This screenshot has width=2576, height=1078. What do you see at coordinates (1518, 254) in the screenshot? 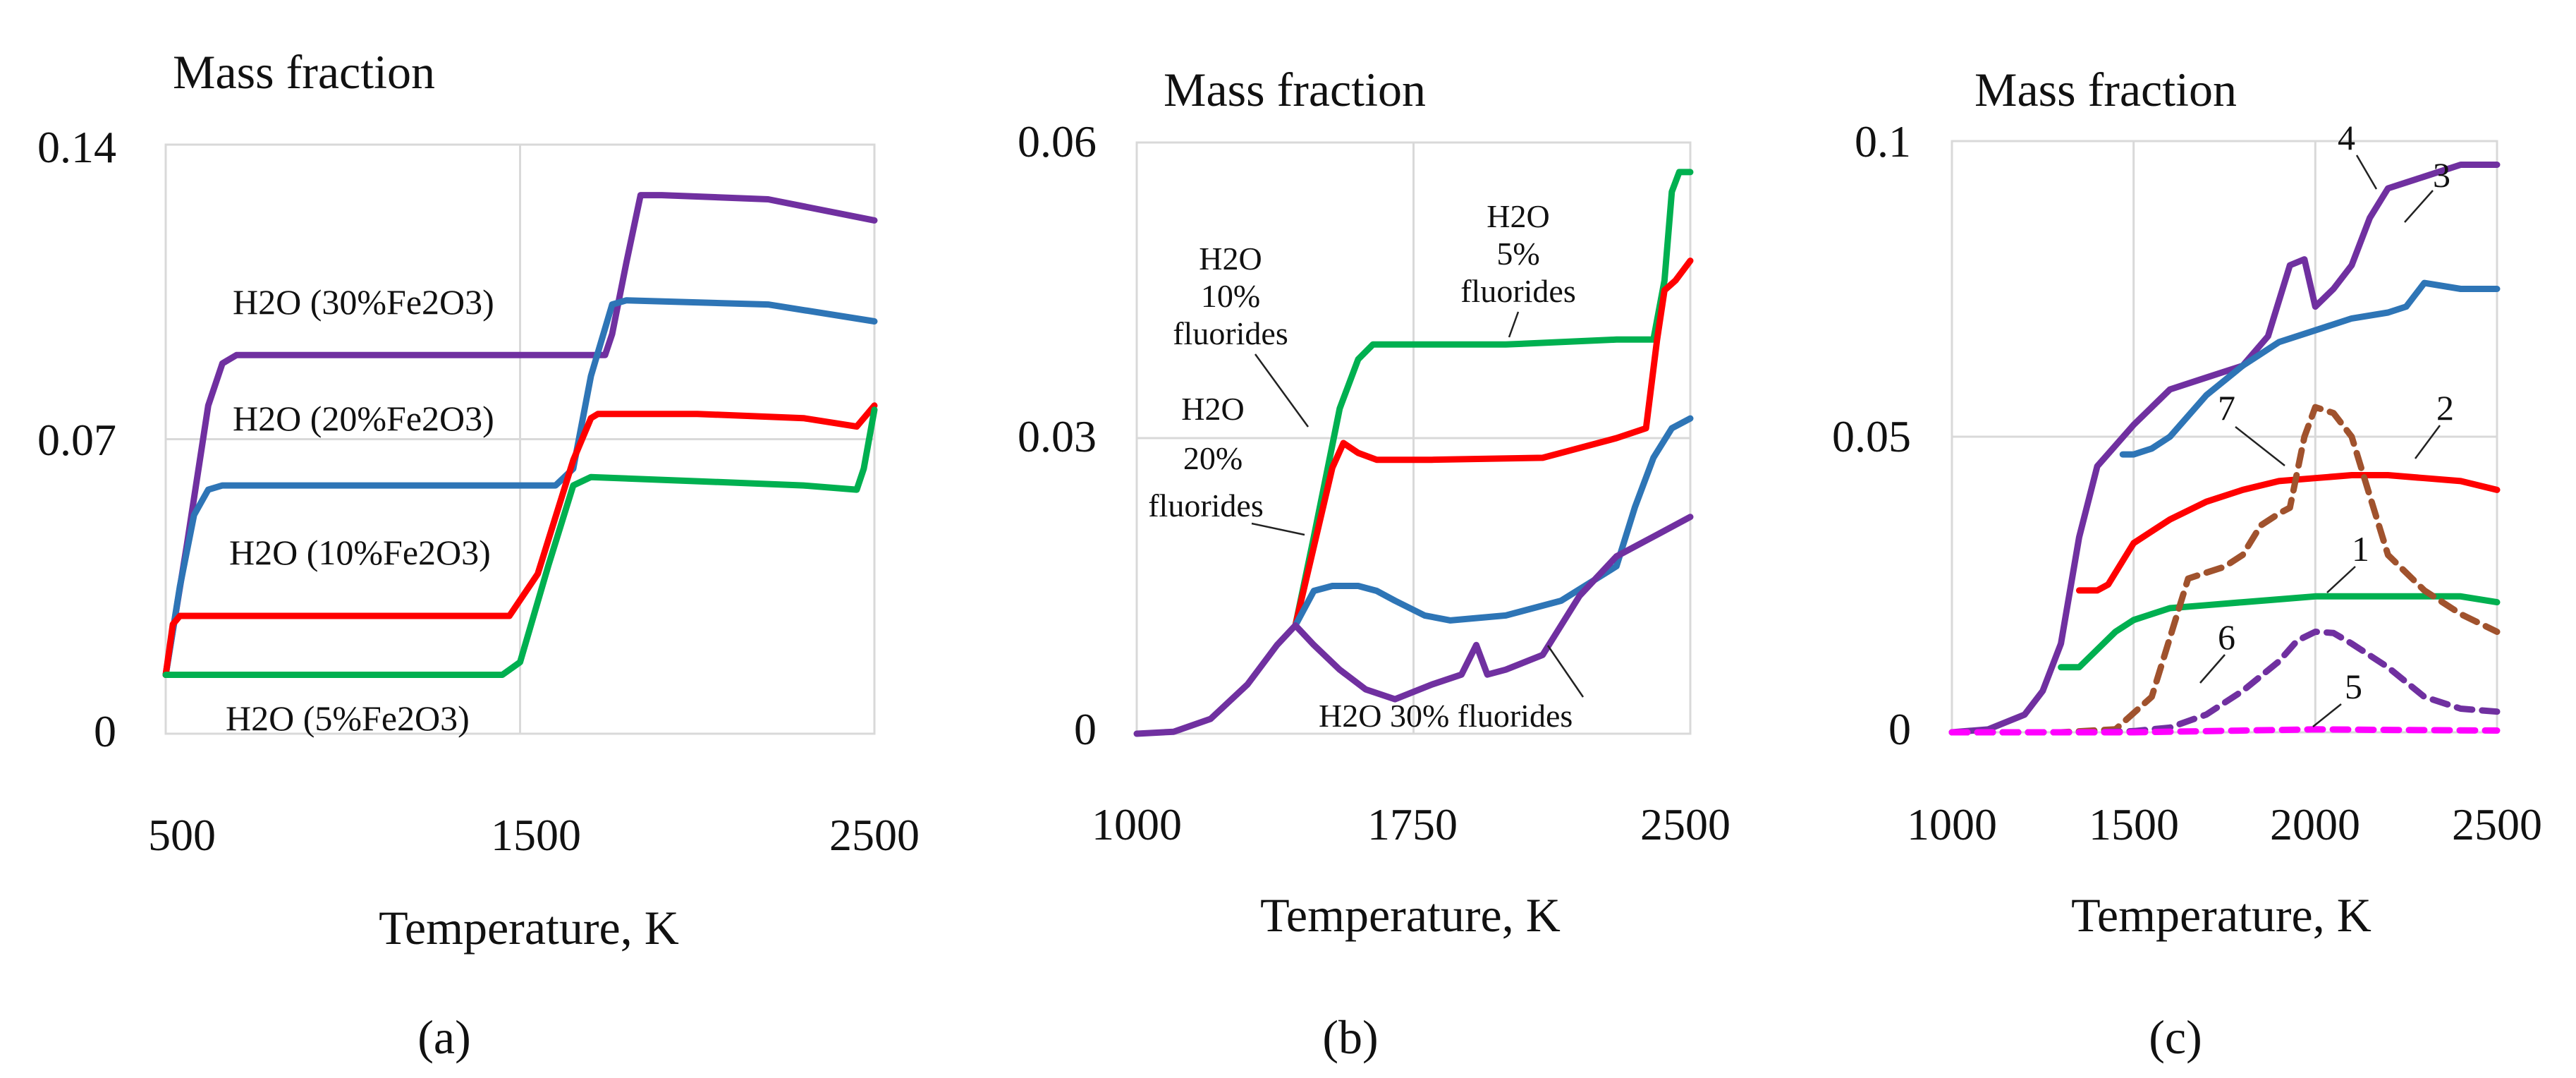
I see `panel-b-annot-5-pct: 5%` at bounding box center [1518, 254].